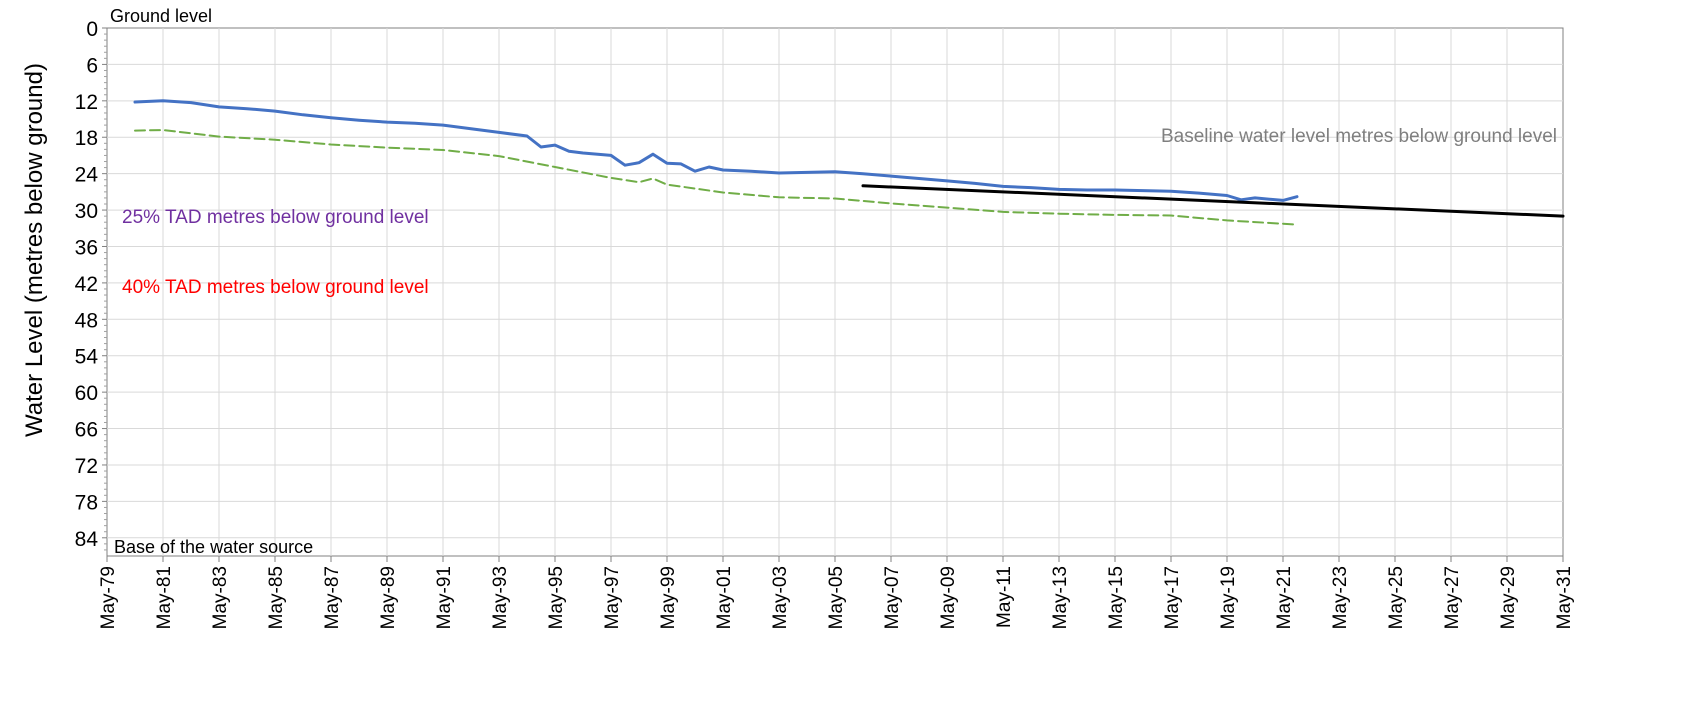 This screenshot has width=1688, height=711. I want to click on x-tick-label: May-95, so click(556, 597).